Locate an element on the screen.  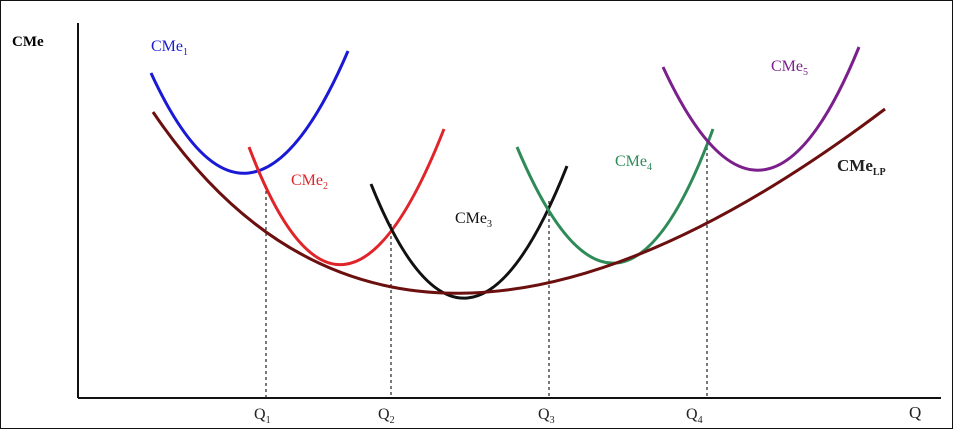
q4-label: Q4 is located at coordinates (694, 416).